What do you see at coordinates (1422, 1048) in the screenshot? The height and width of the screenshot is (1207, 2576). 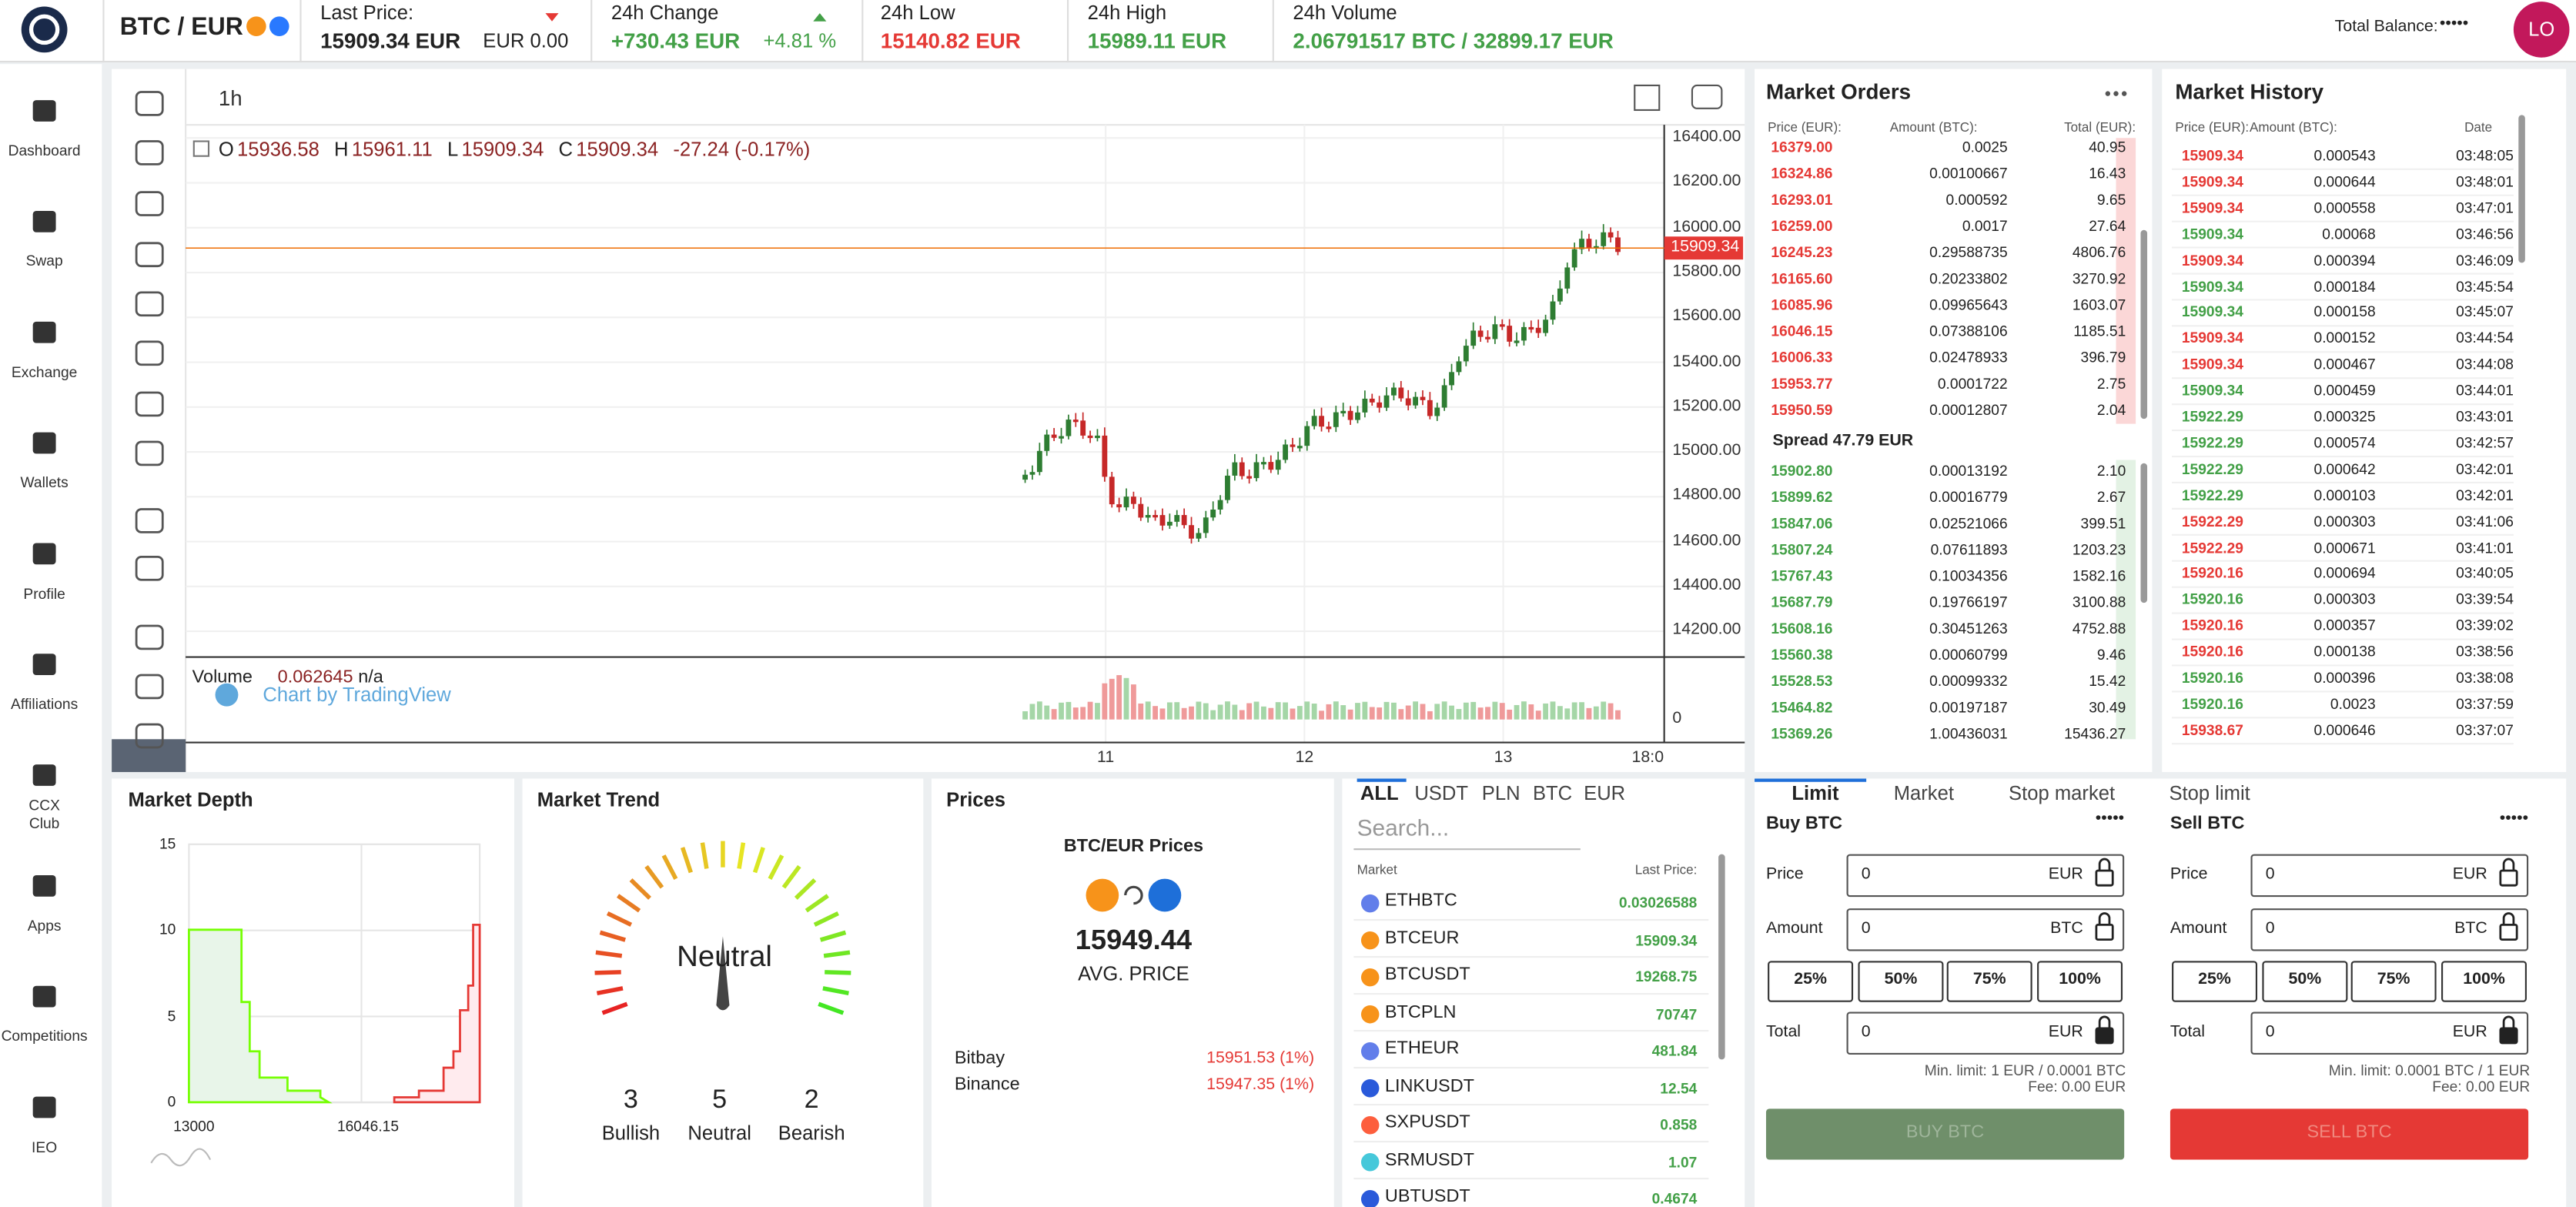 I see `market-name: ETHEUR` at bounding box center [1422, 1048].